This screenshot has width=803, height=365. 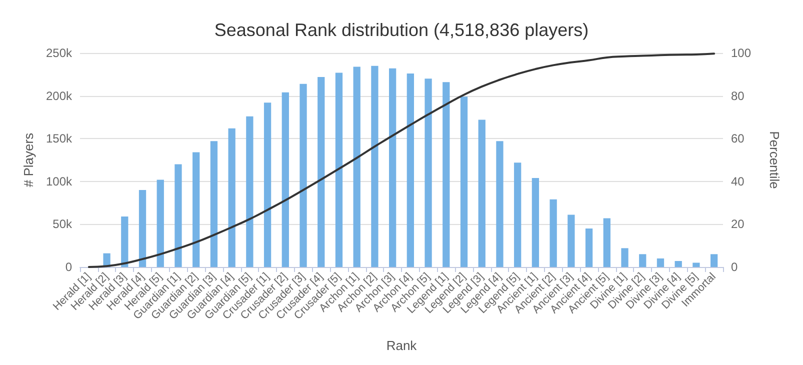 I want to click on y-tick-label: 250k, so click(x=59, y=53).